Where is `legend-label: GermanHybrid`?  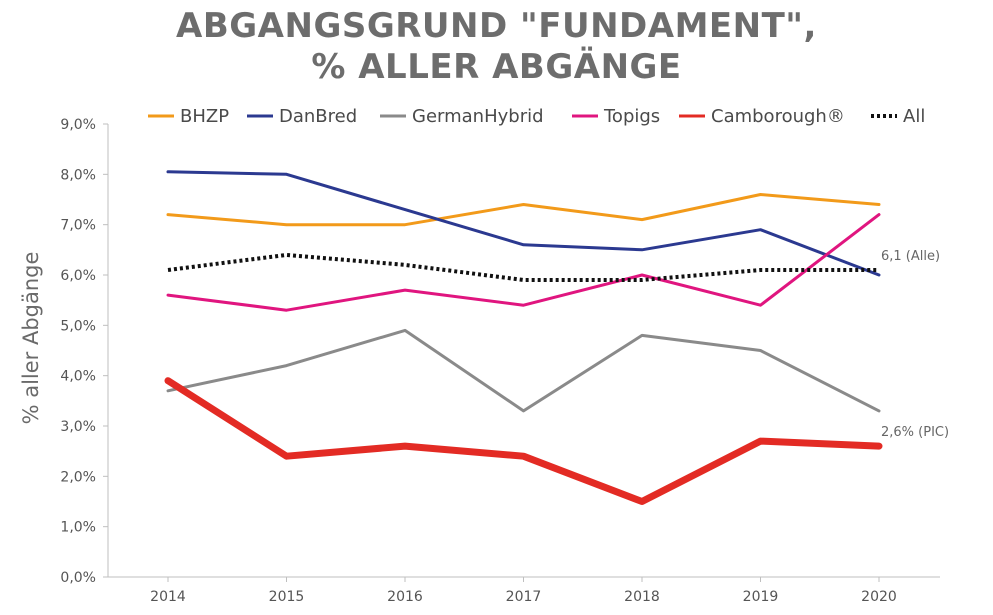 legend-label: GermanHybrid is located at coordinates (478, 116).